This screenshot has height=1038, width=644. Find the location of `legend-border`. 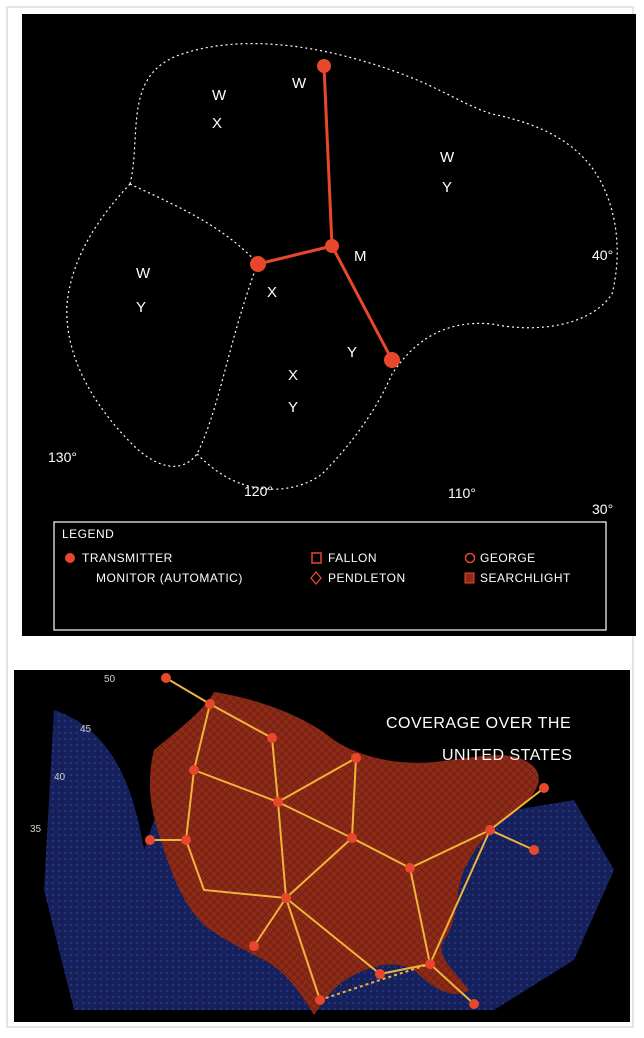

legend-border is located at coordinates (330, 576).